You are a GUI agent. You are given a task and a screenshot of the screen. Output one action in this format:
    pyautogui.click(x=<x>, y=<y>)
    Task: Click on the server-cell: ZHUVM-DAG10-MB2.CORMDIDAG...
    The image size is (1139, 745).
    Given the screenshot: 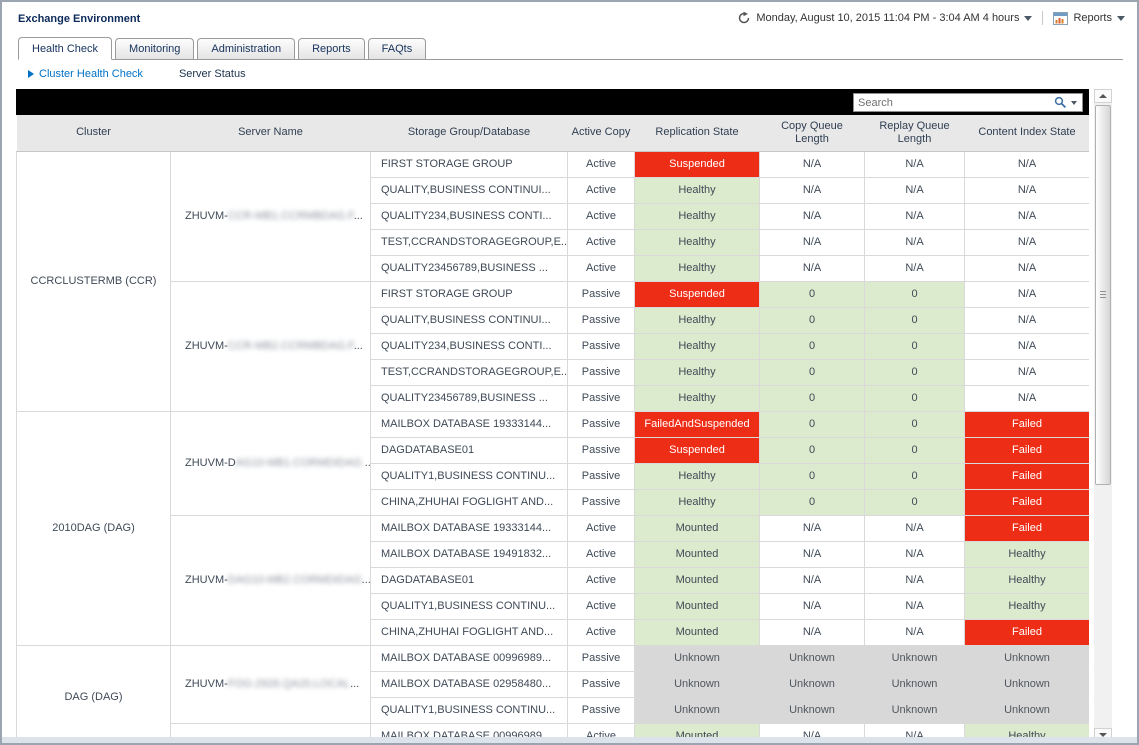 What is the action you would take?
    pyautogui.click(x=270, y=580)
    